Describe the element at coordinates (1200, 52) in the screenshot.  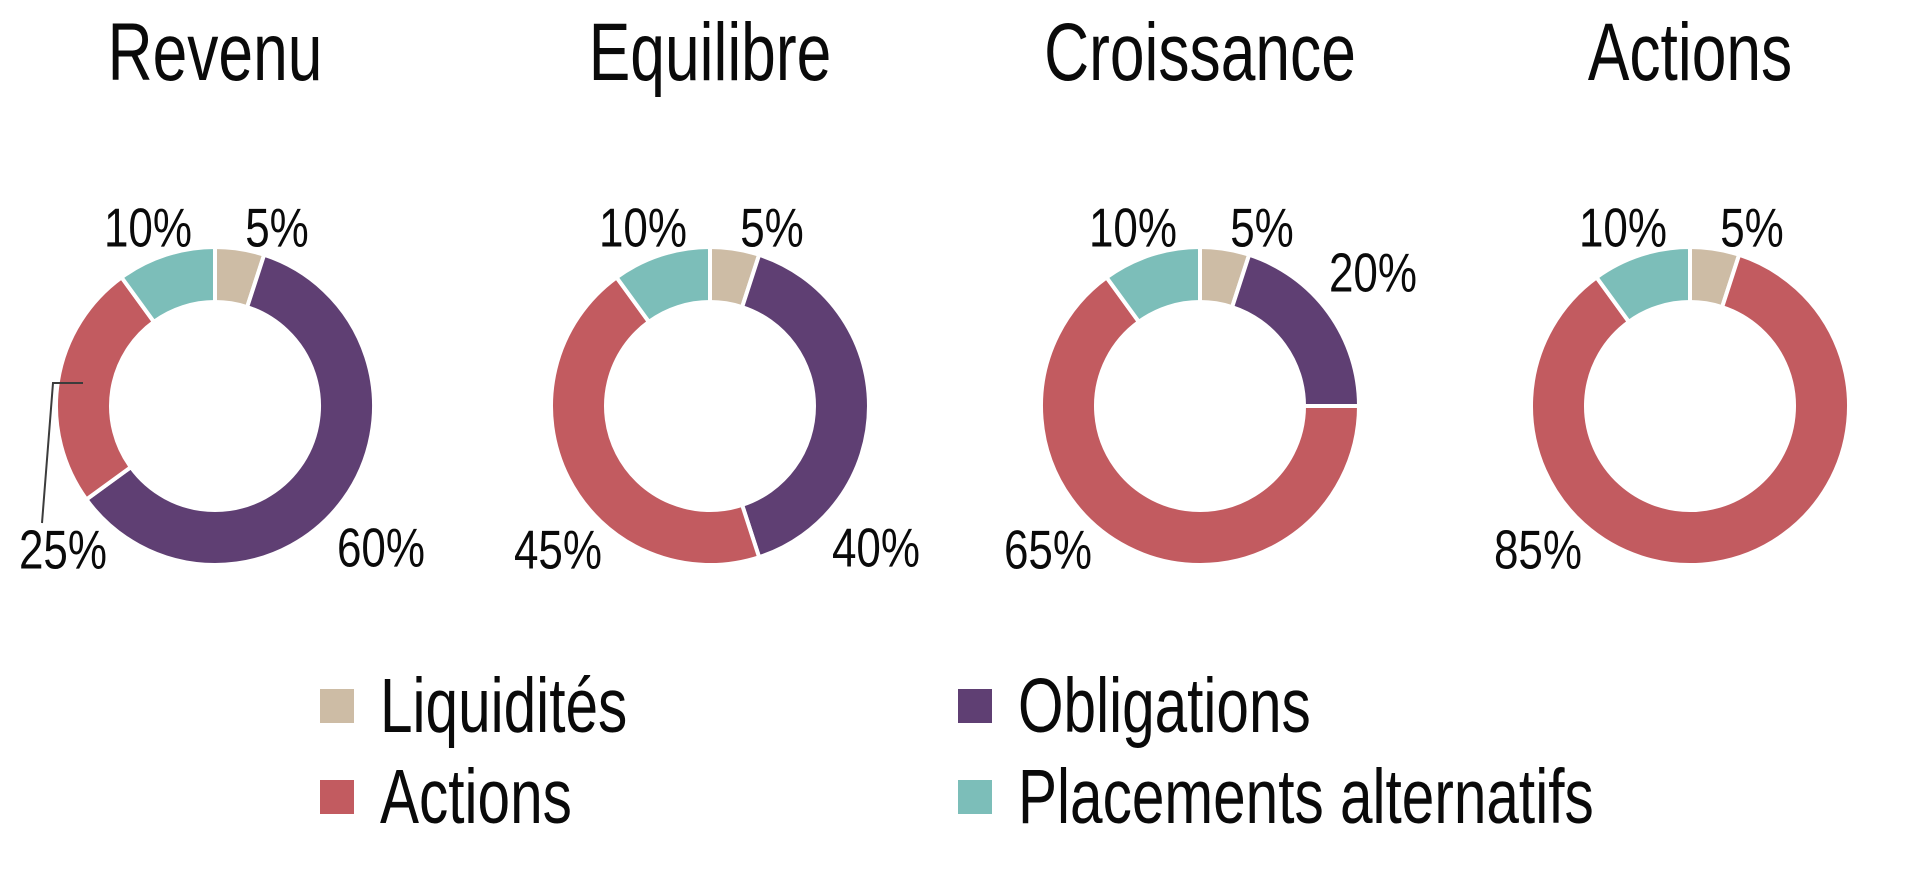
I see `chart-title: Croissance` at that location.